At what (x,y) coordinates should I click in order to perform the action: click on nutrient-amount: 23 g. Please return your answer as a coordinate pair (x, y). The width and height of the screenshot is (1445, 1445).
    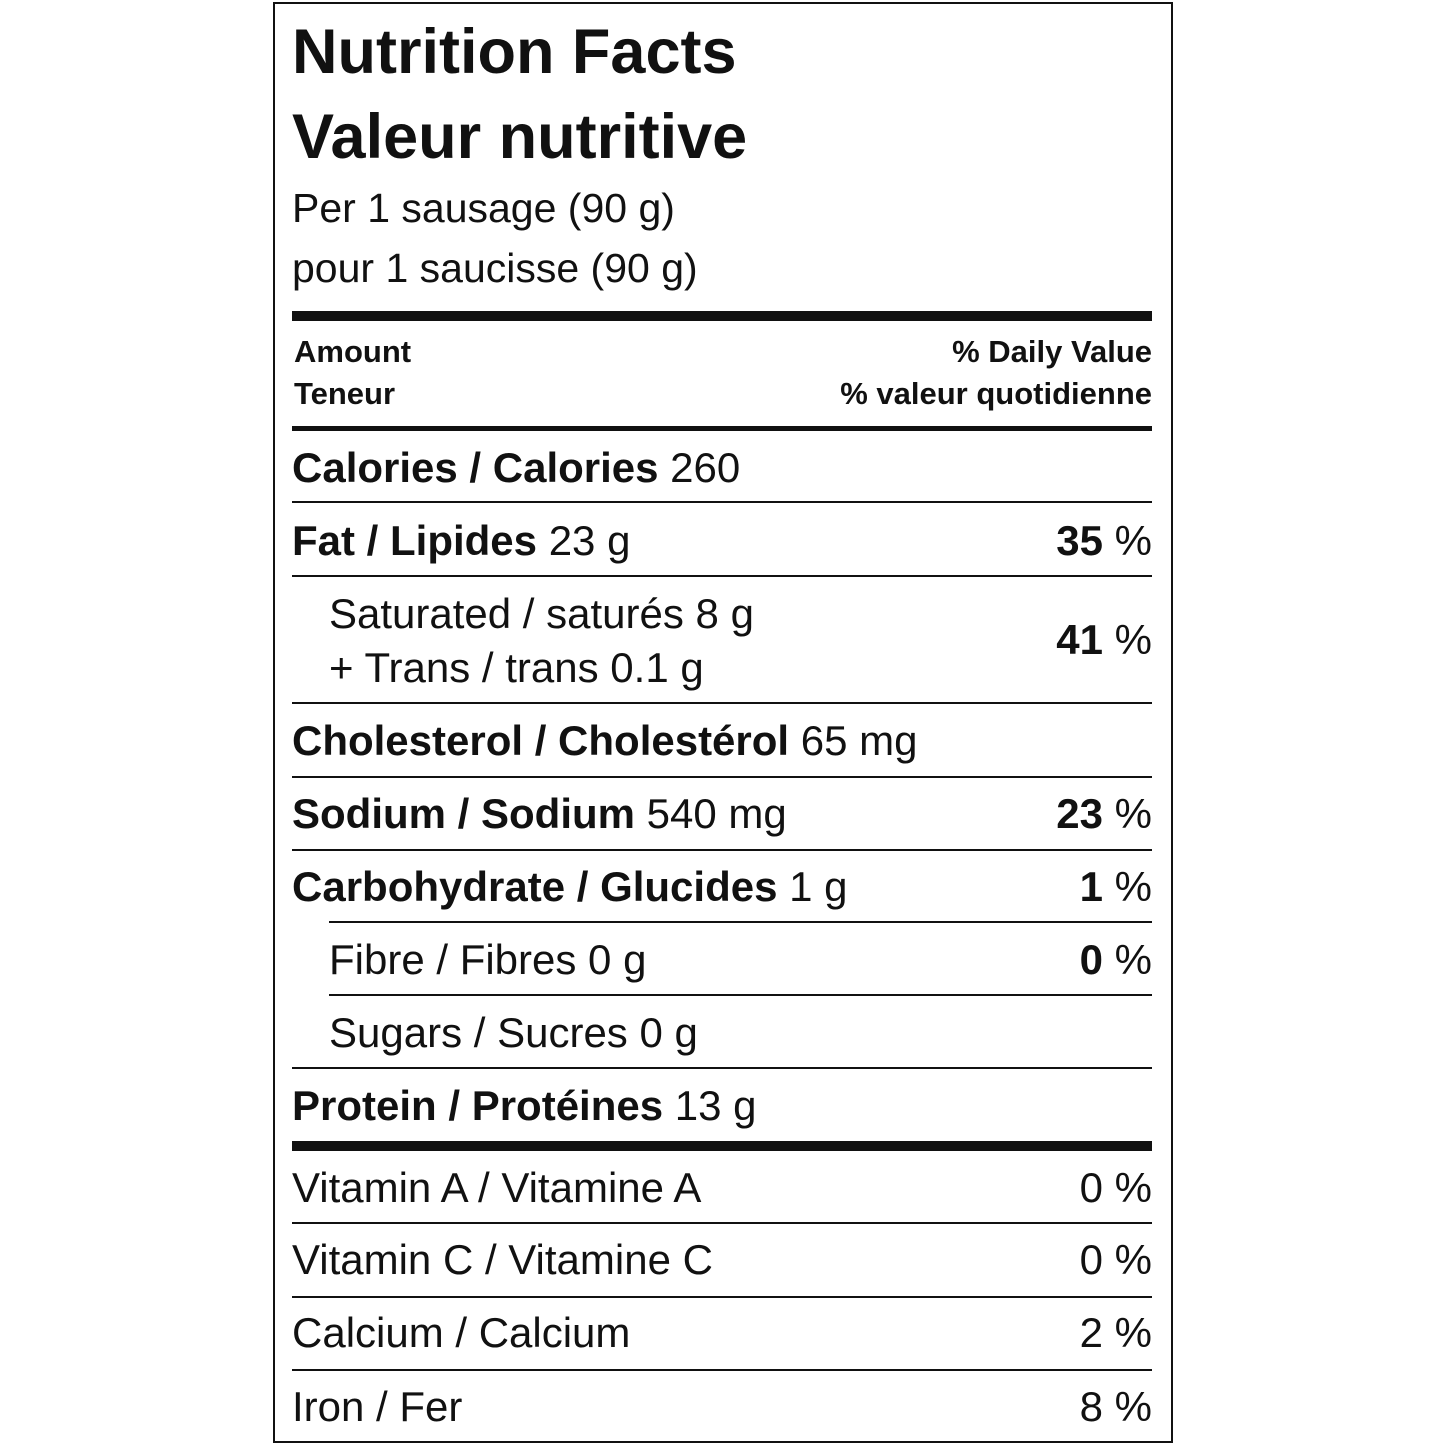
    Looking at the image, I should click on (589, 540).